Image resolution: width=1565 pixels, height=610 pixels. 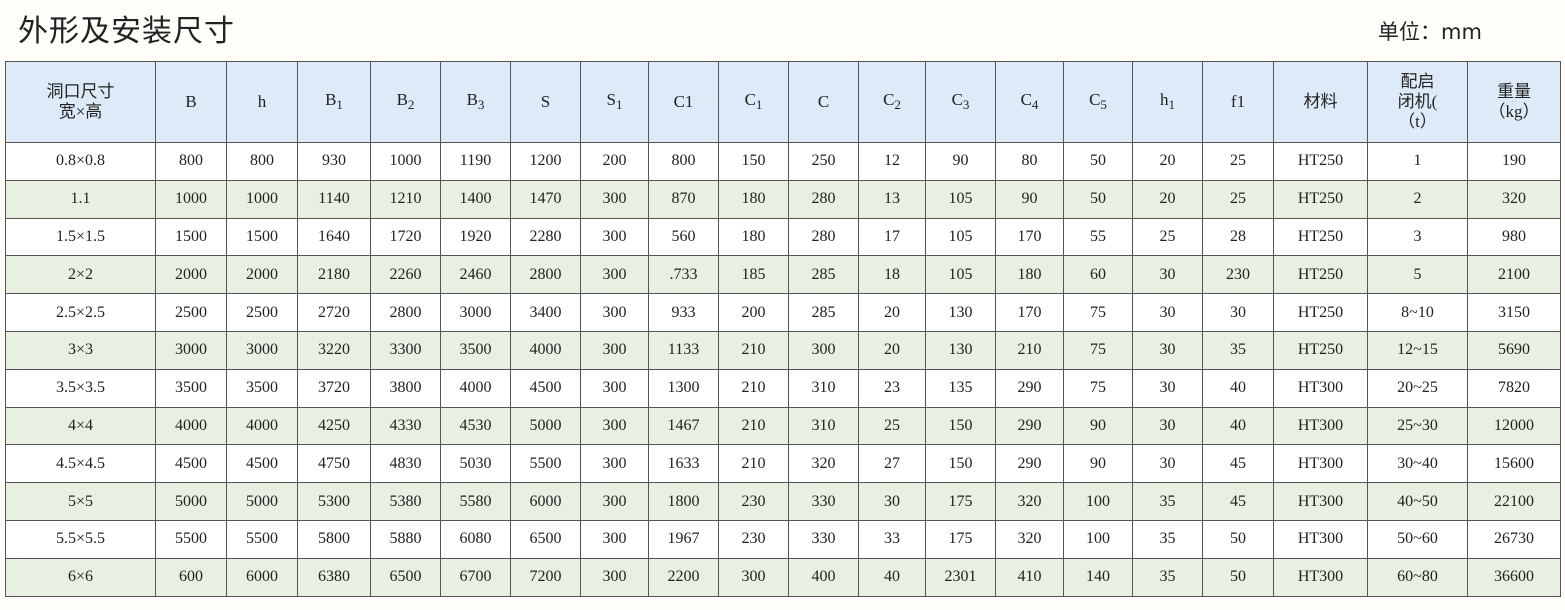 I want to click on table-cell: 5800, so click(x=334, y=539).